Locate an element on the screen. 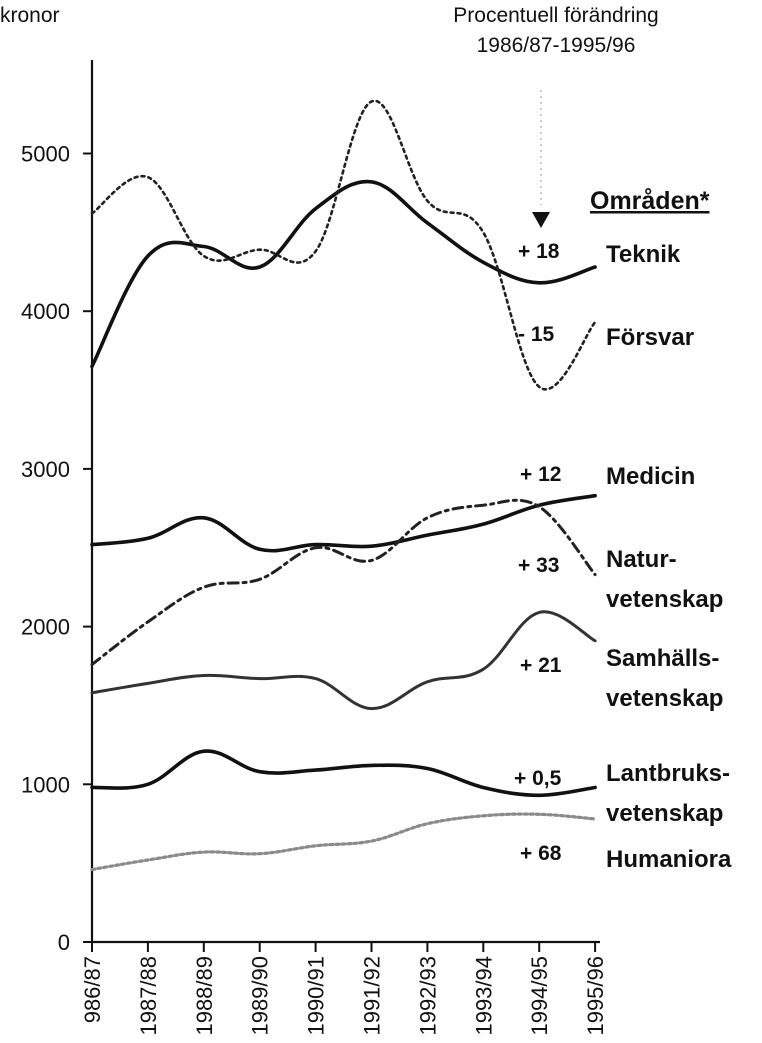 The width and height of the screenshot is (762, 1043). series-name-label: Teknik is located at coordinates (643, 254).